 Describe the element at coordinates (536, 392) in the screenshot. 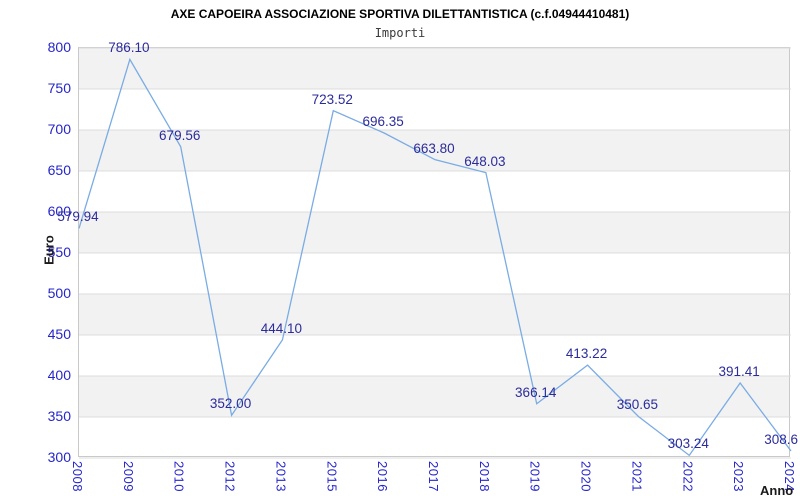

I see `data-label: 366.14` at that location.